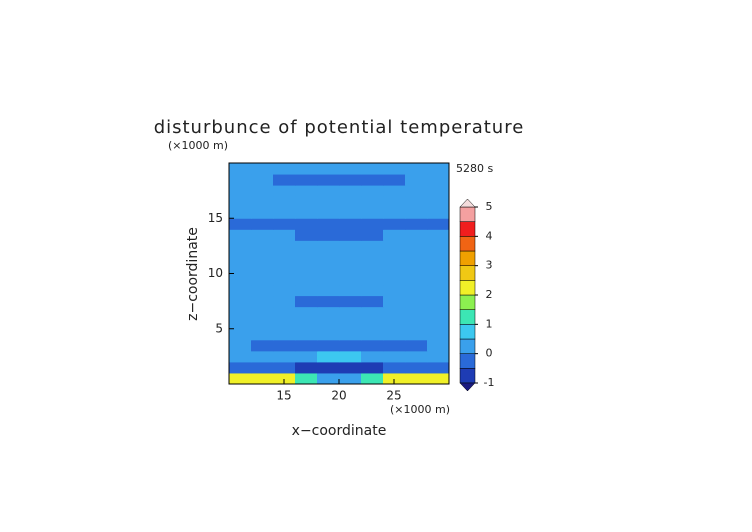  I want to click on colorbar-tick-label: 3, so click(489, 265).